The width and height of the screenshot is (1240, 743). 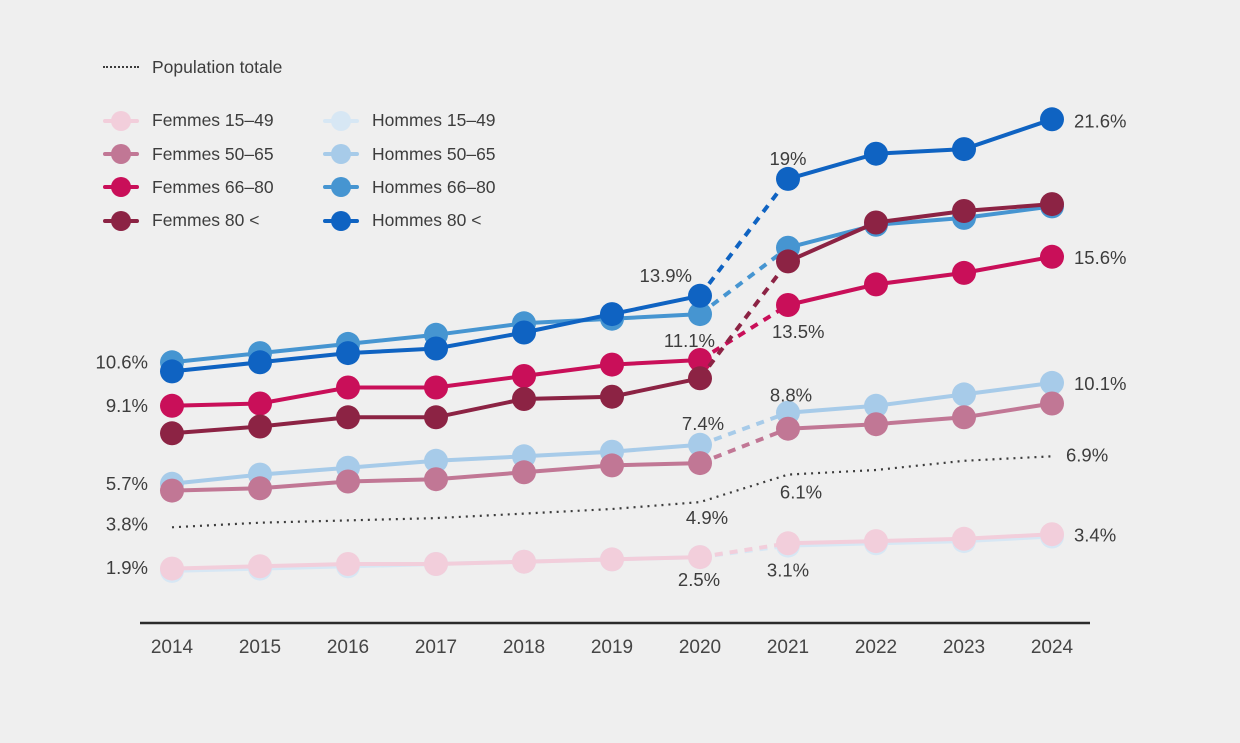 I want to click on femmes_80p-point-2019, so click(x=612, y=396).